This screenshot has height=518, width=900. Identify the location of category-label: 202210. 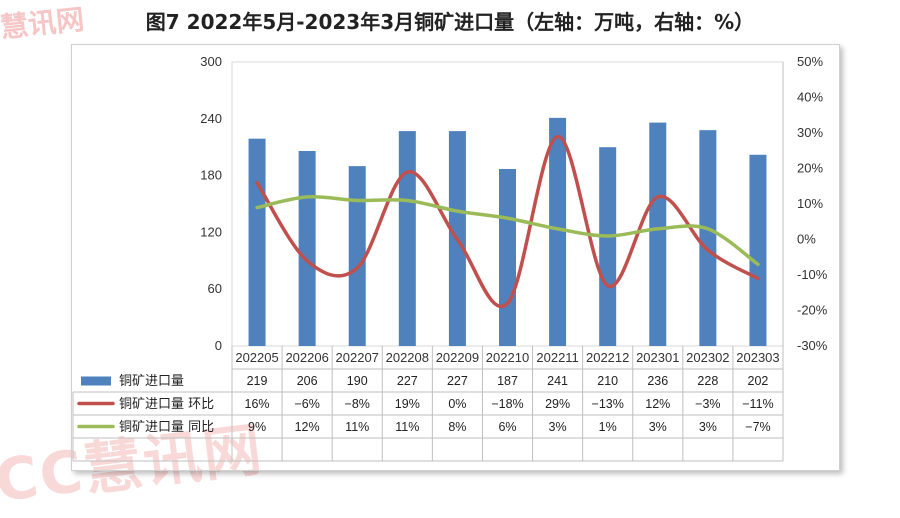
(507, 357).